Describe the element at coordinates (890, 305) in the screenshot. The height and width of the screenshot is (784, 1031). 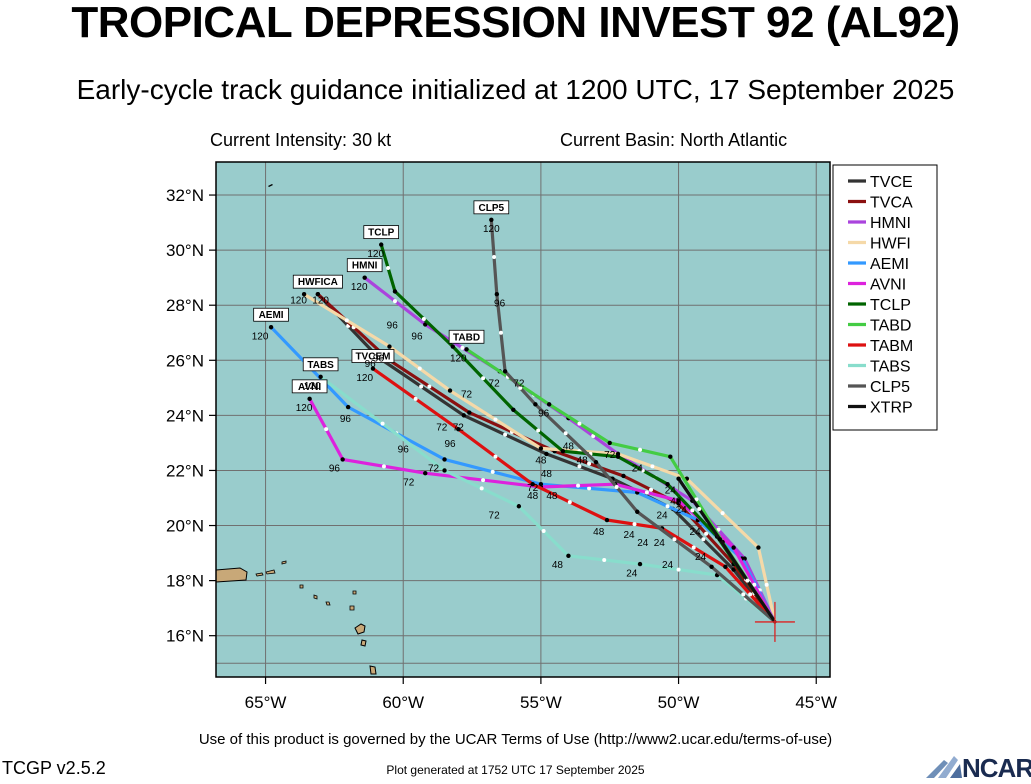
I see `legend-label-tclp: TCLP` at that location.